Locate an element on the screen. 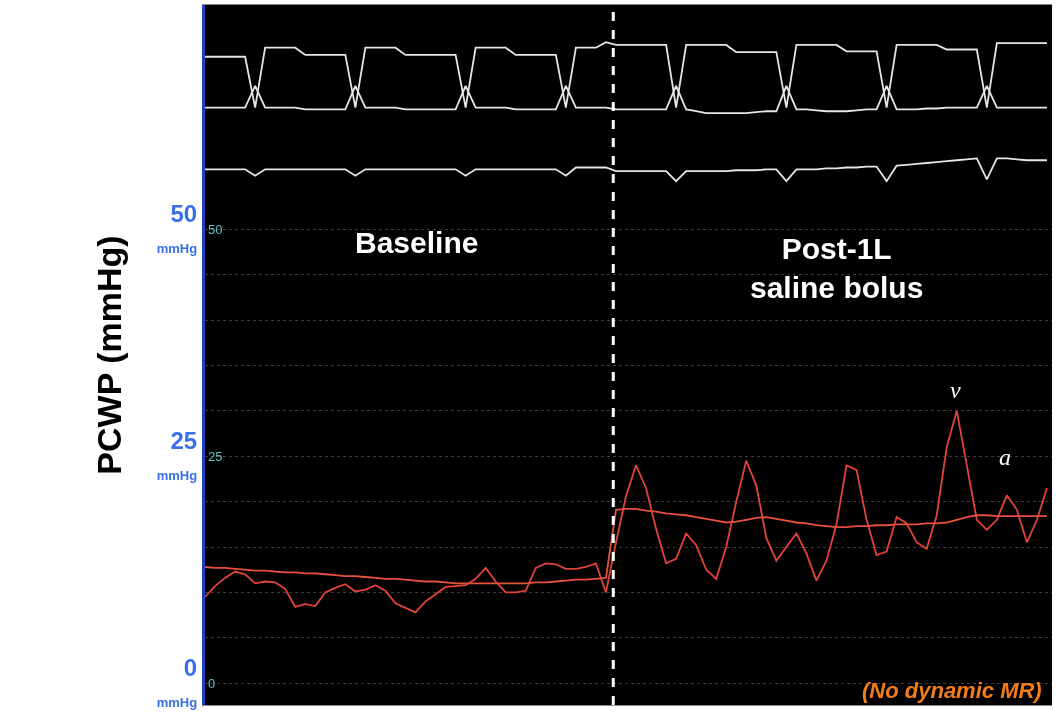 The width and height of the screenshot is (1061, 724). annotation: v is located at coordinates (955, 390).